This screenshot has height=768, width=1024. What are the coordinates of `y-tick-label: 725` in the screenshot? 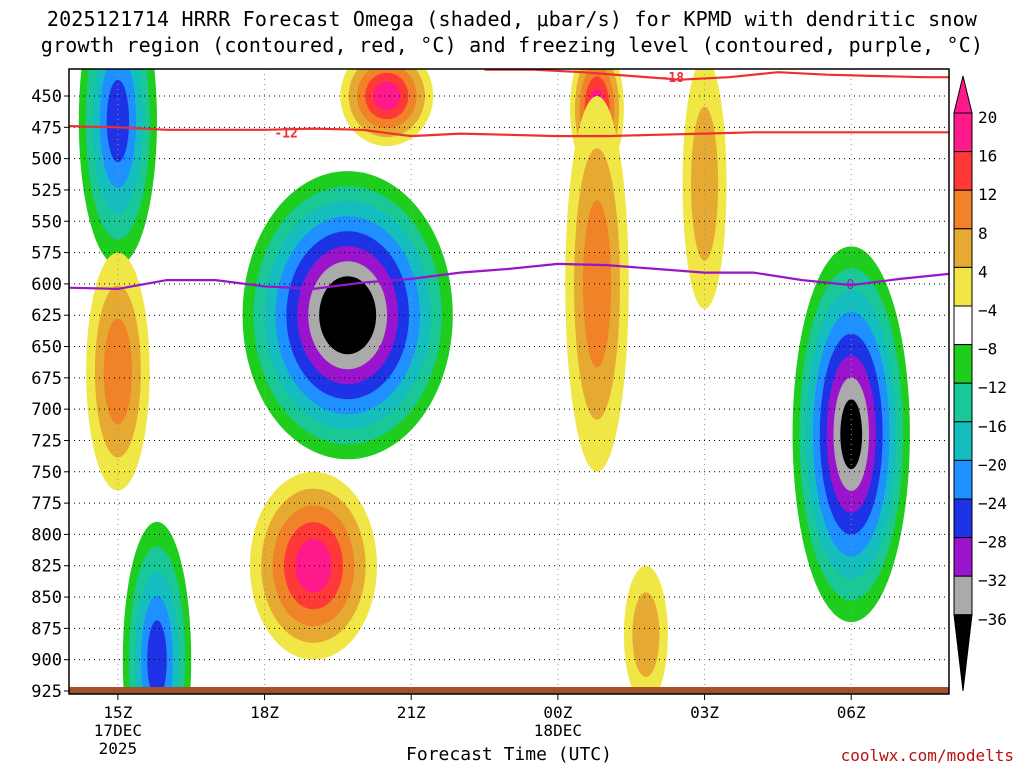 It's located at (46, 441).